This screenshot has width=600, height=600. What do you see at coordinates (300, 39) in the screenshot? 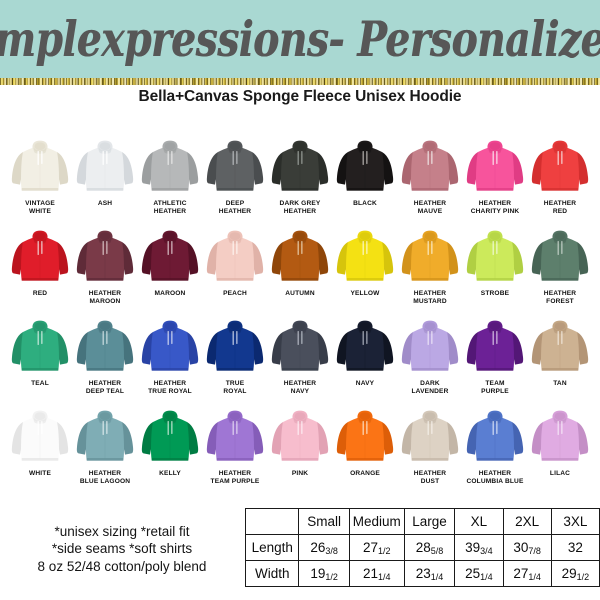
I see `header-banner: Simplexpressions- Personalized!` at bounding box center [300, 39].